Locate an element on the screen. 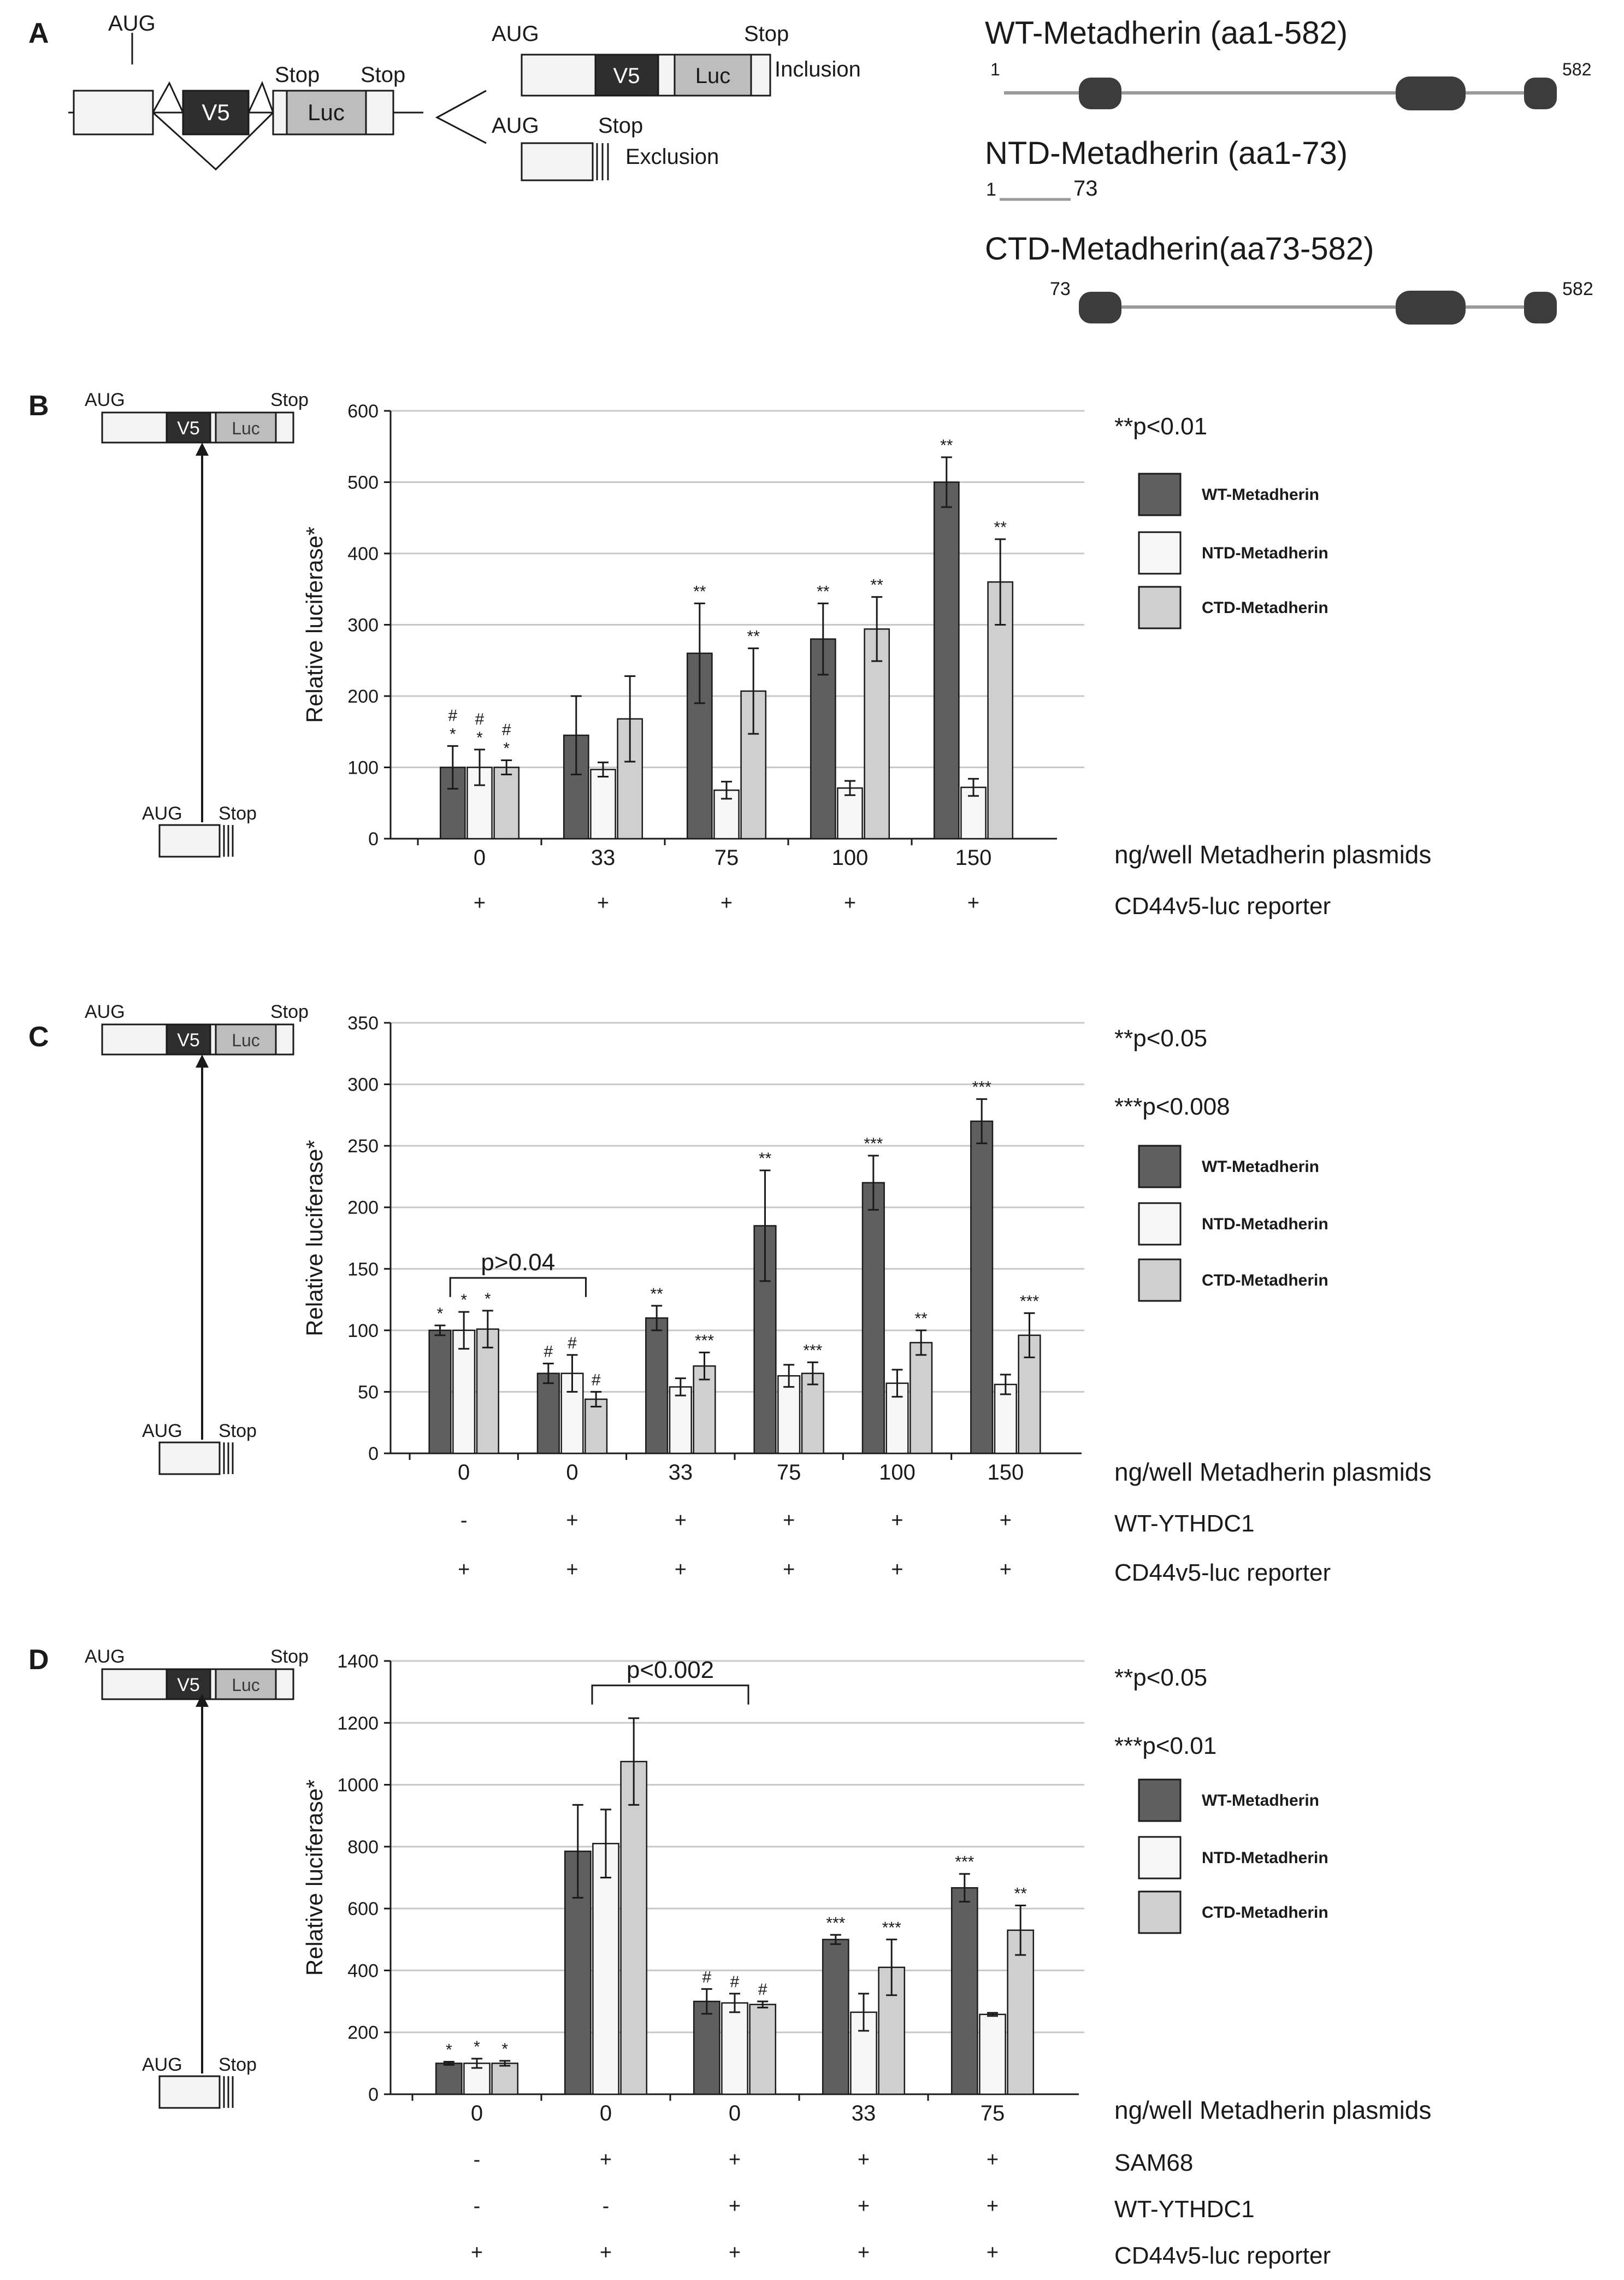  panel-c-ytick-label-200: 200 is located at coordinates (363, 1208).